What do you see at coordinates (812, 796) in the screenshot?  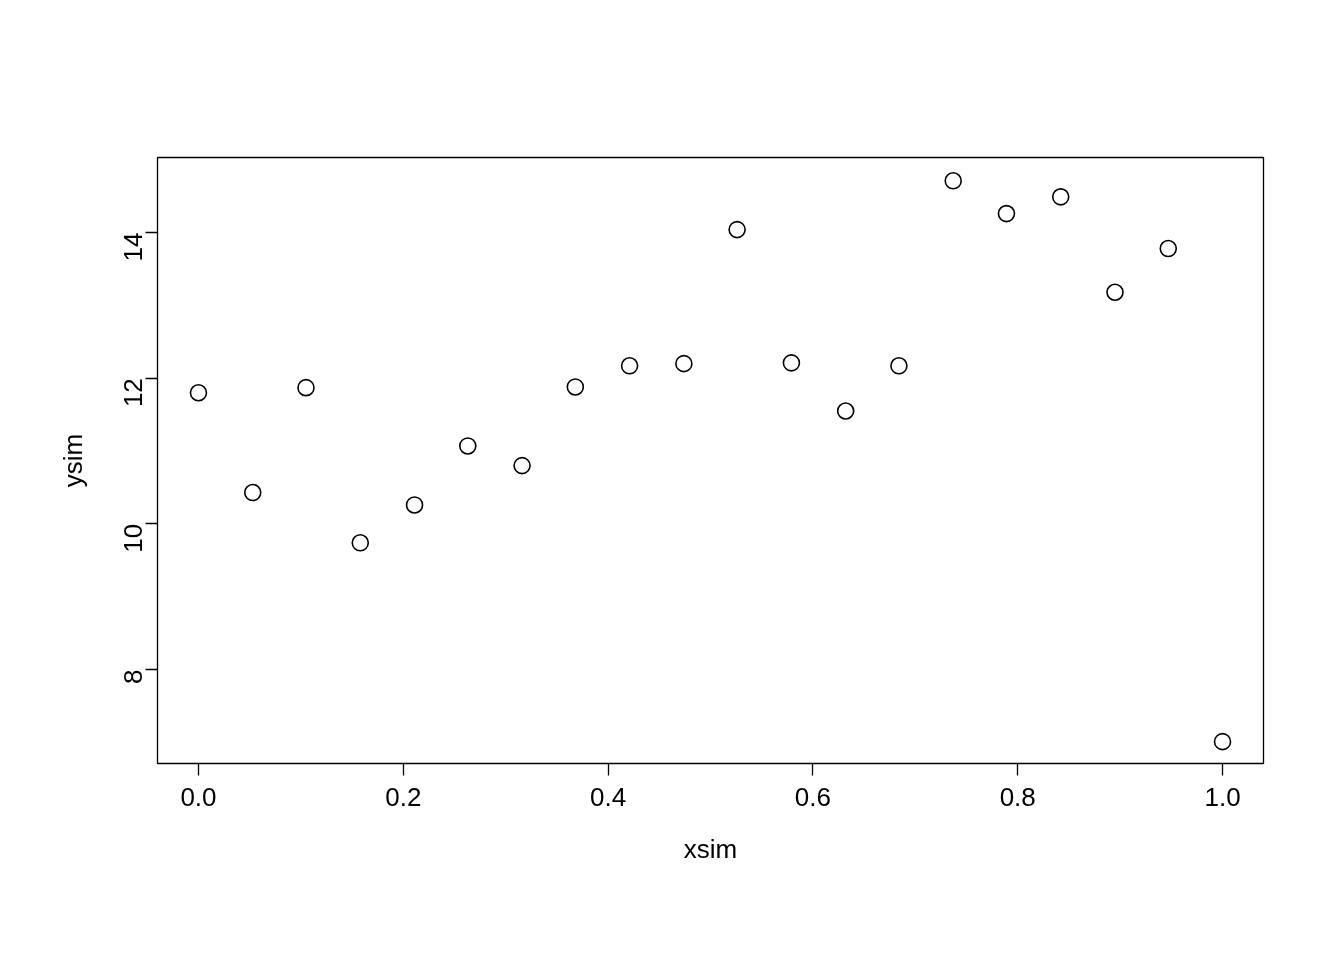 I see `x-tick-label: 0.6` at bounding box center [812, 796].